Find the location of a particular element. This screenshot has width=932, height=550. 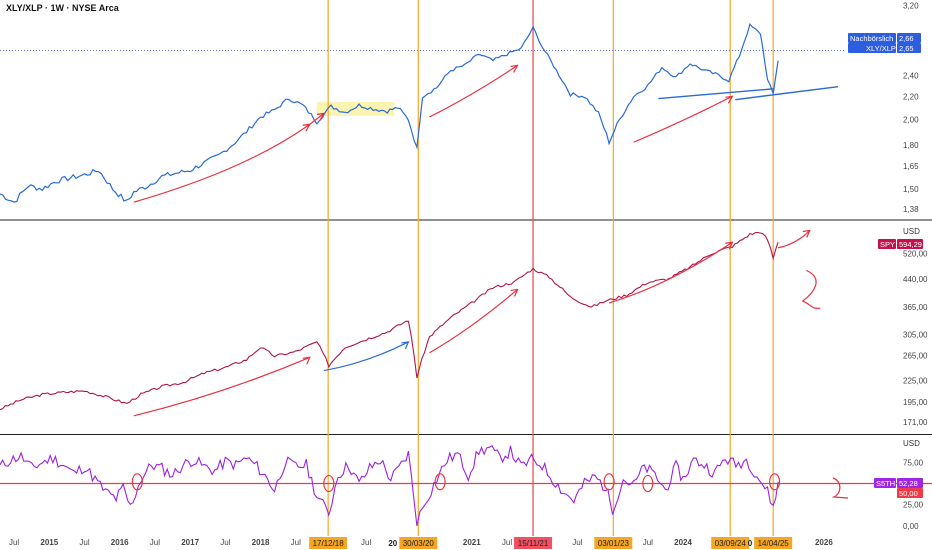

spy-label-value: 594,29 is located at coordinates (910, 244).